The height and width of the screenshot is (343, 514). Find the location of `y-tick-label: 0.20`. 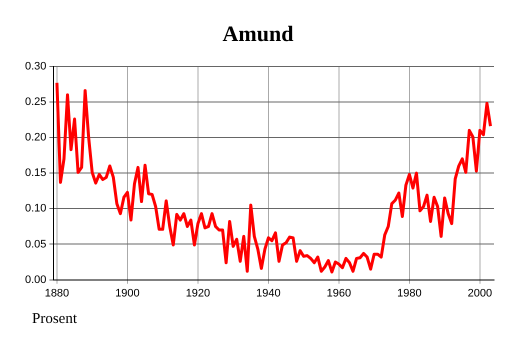

y-tick-label: 0.20 is located at coordinates (35, 138).